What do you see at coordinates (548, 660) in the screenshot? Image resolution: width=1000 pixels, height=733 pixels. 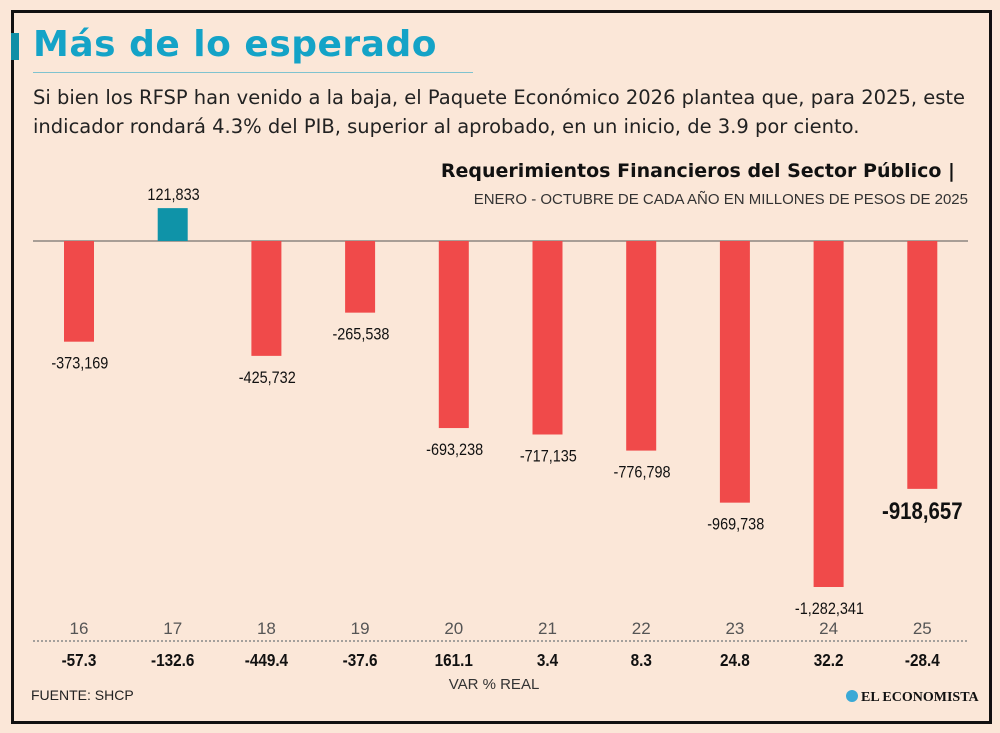 I see `var-value: 3.4` at bounding box center [548, 660].